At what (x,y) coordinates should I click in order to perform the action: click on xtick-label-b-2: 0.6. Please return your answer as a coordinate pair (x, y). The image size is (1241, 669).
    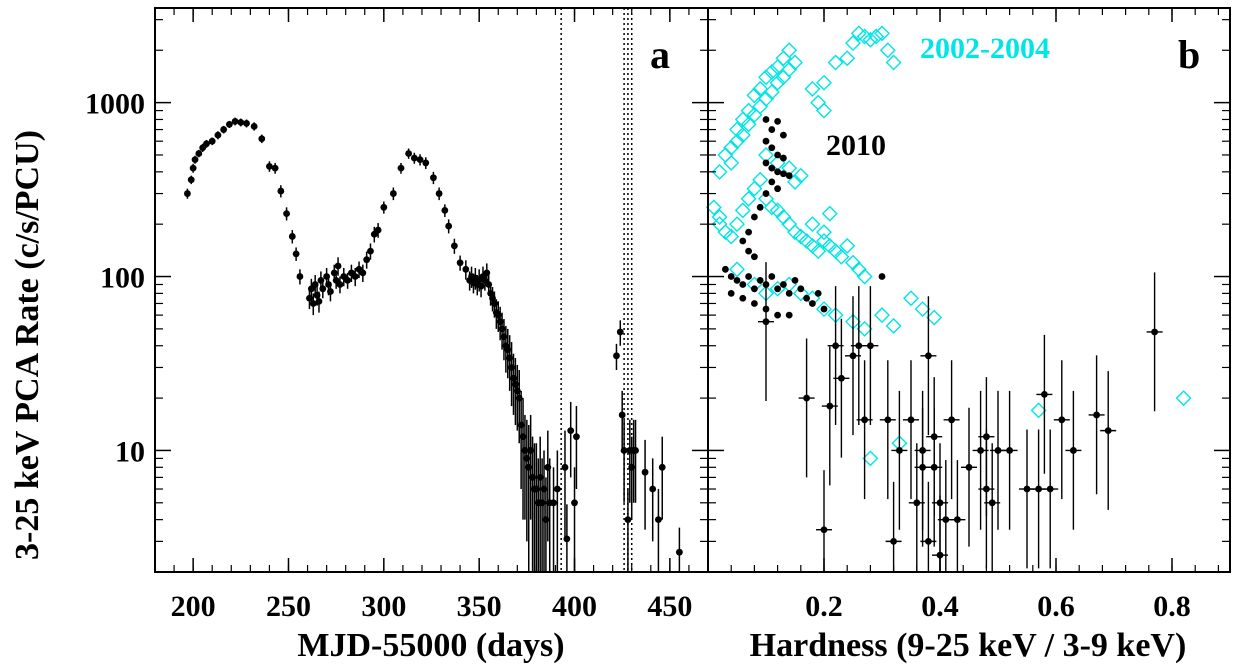
    Looking at the image, I should click on (1056, 606).